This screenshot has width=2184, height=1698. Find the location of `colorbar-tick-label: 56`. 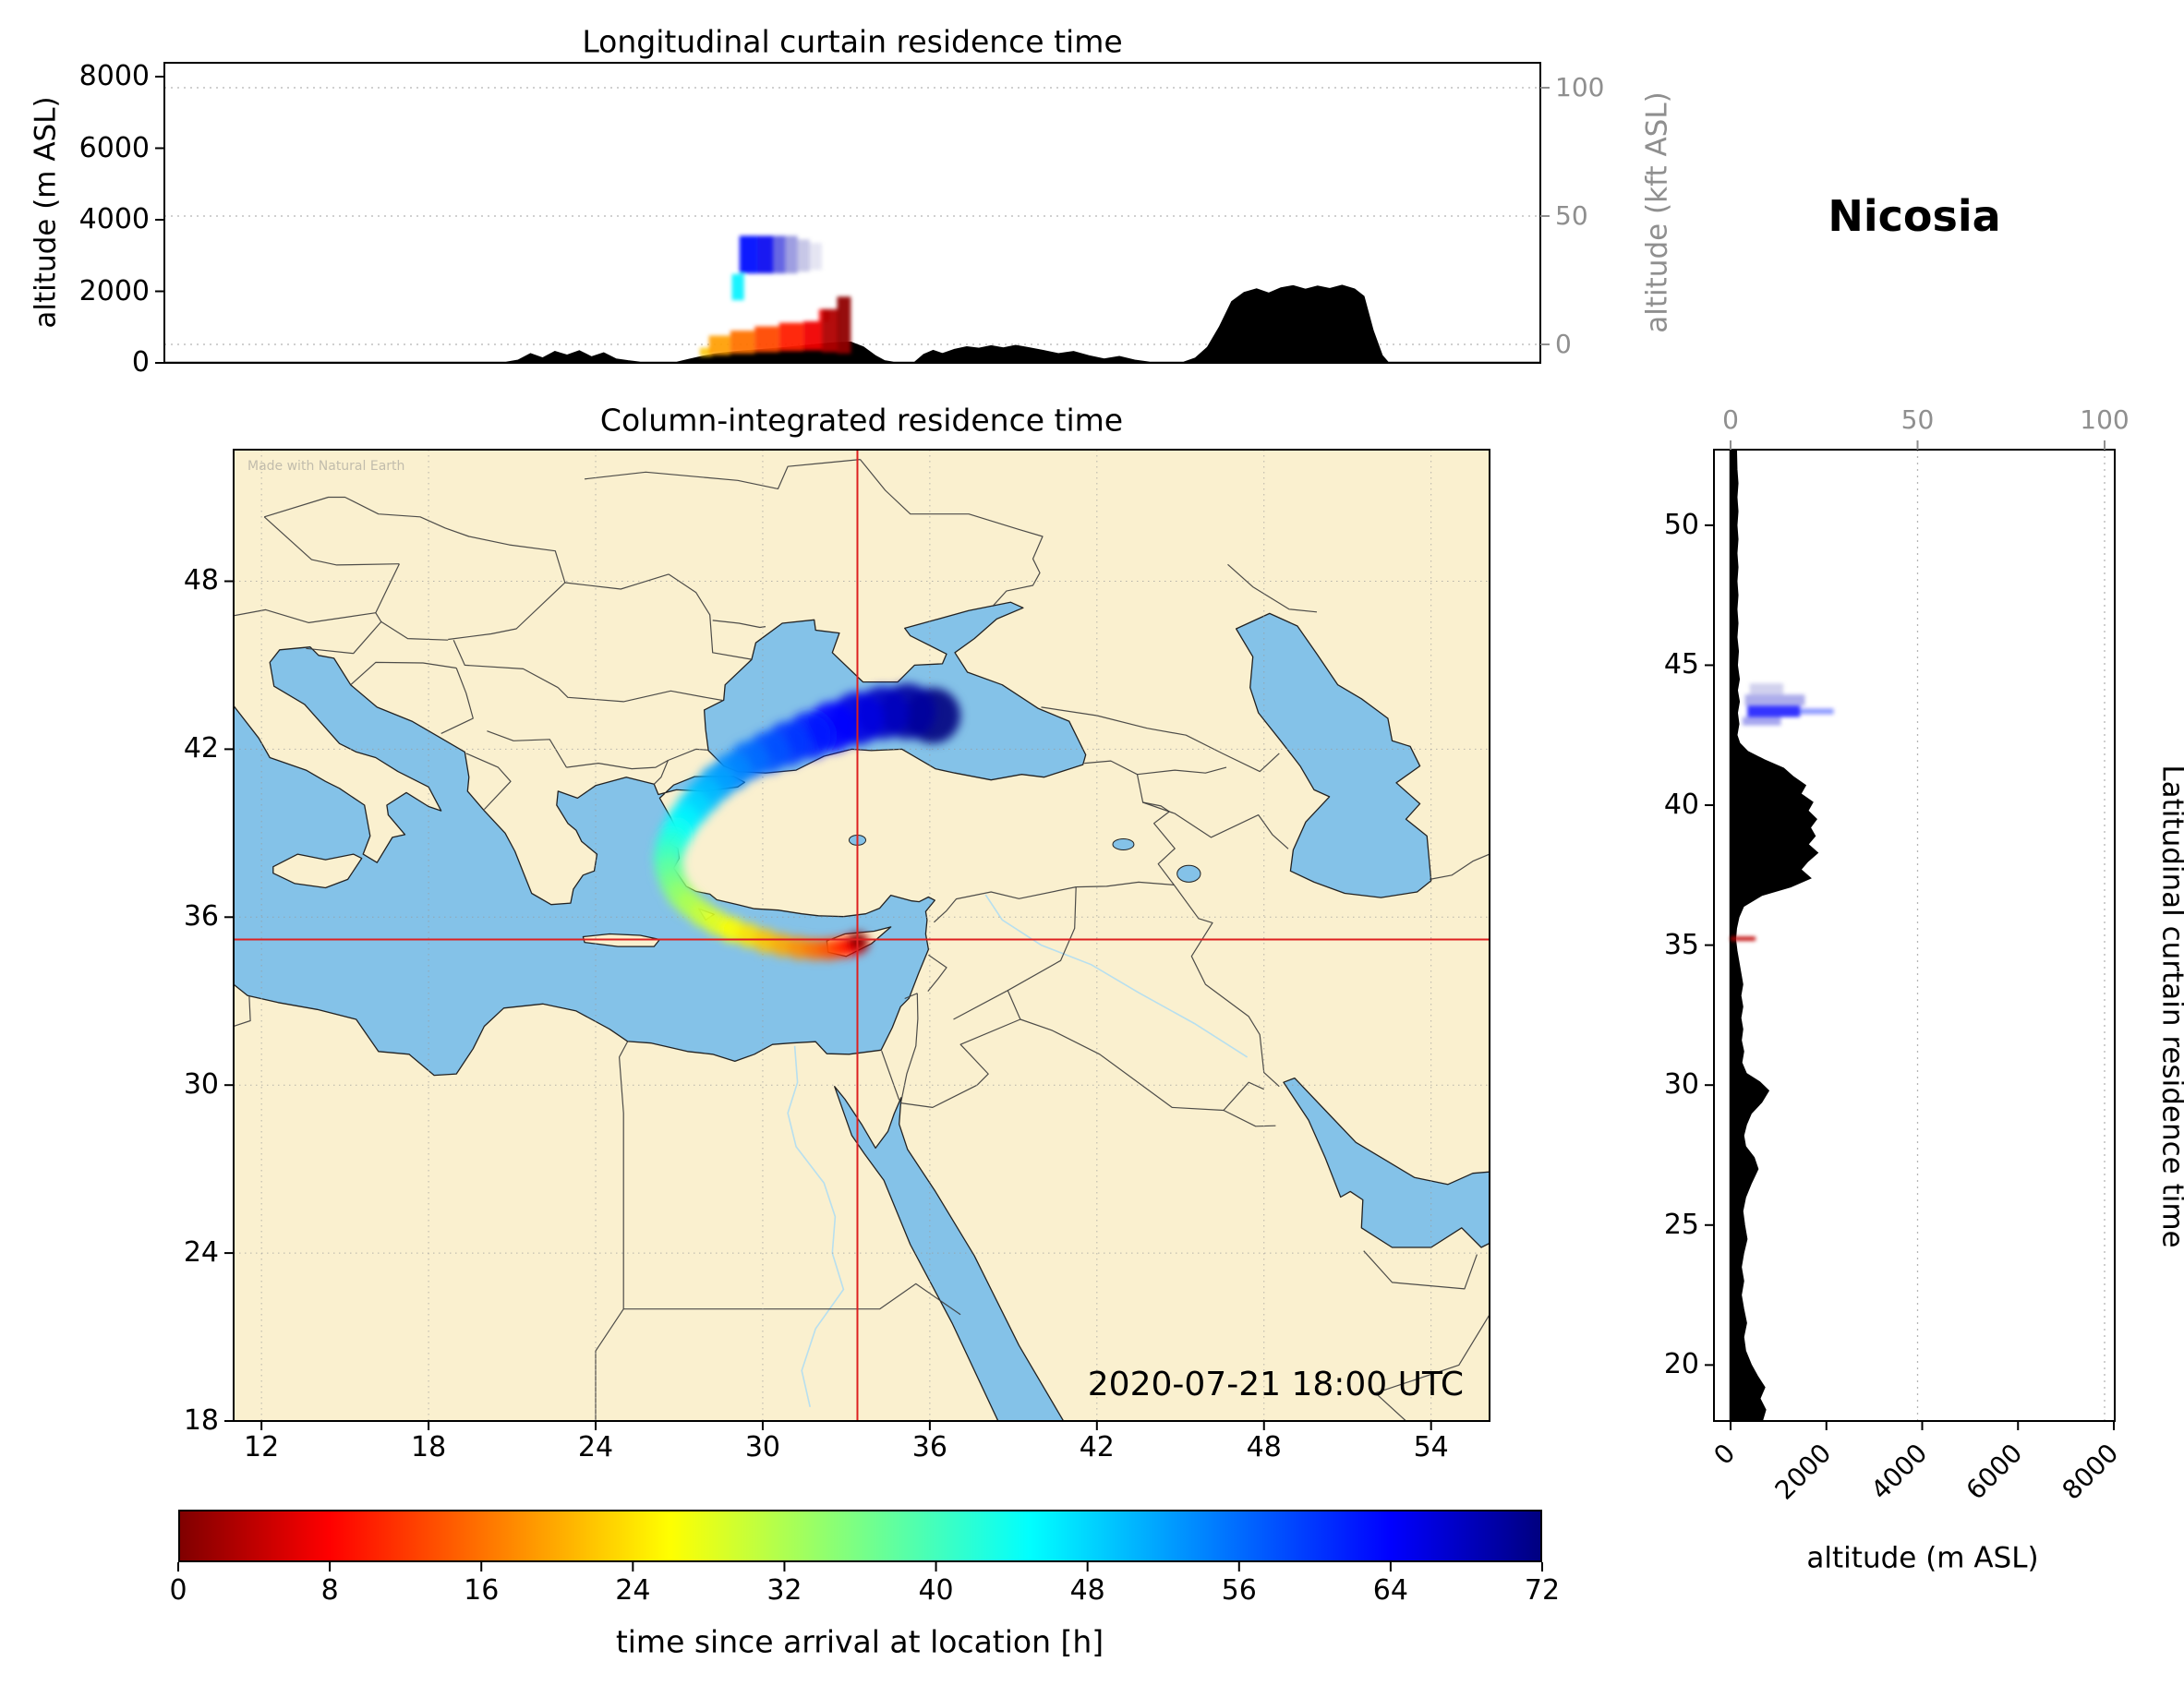

colorbar-tick-label: 56 is located at coordinates (1239, 1590).